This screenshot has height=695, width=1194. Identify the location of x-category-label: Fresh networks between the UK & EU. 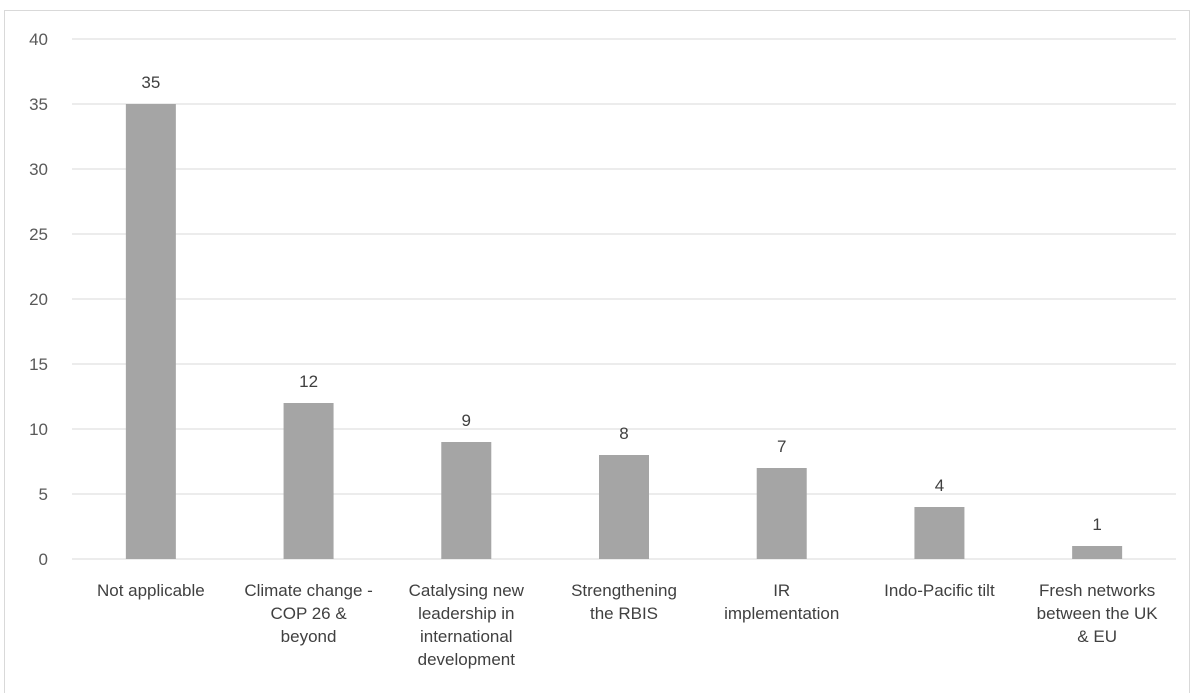
(1098, 613).